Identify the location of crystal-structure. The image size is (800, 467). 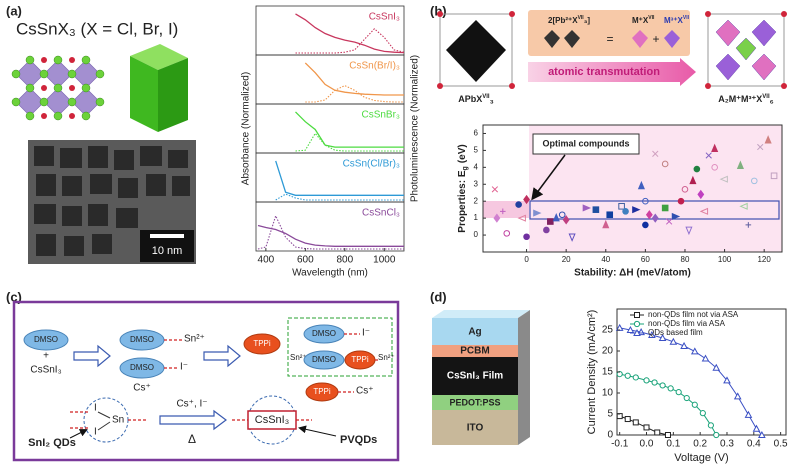
(58, 88).